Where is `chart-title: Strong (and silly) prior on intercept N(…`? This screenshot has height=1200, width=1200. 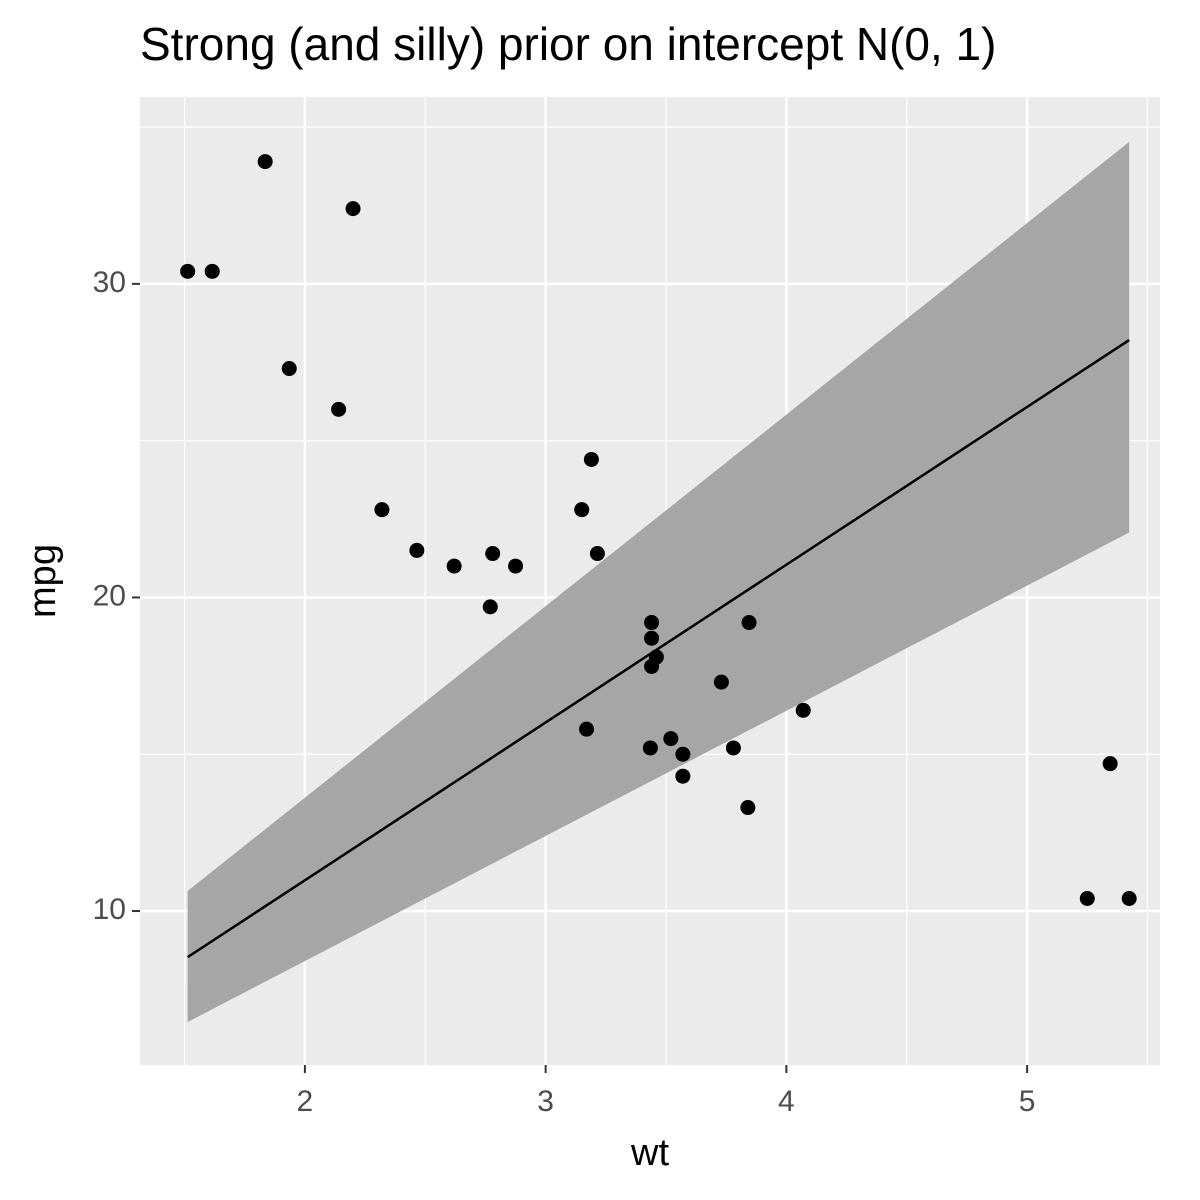 chart-title: Strong (and silly) prior on intercept N(… is located at coordinates (568, 44).